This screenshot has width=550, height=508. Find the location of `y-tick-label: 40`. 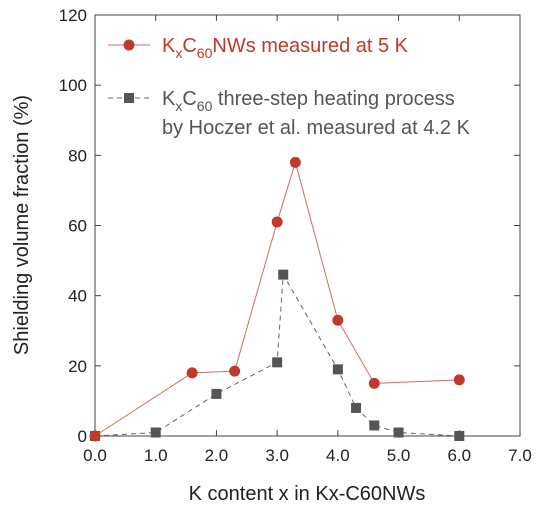

y-tick-label: 40 is located at coordinates (77, 296).